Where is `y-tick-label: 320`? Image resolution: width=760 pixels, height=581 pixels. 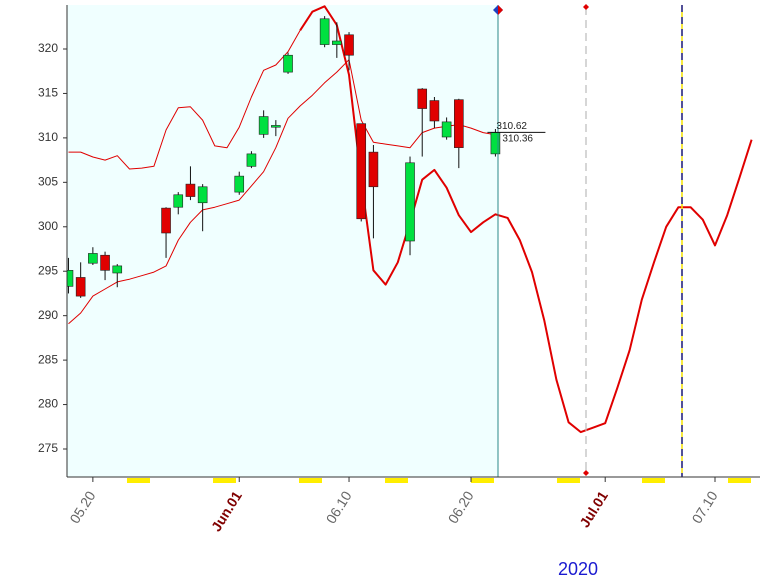 y-tick-label: 320 is located at coordinates (48, 48).